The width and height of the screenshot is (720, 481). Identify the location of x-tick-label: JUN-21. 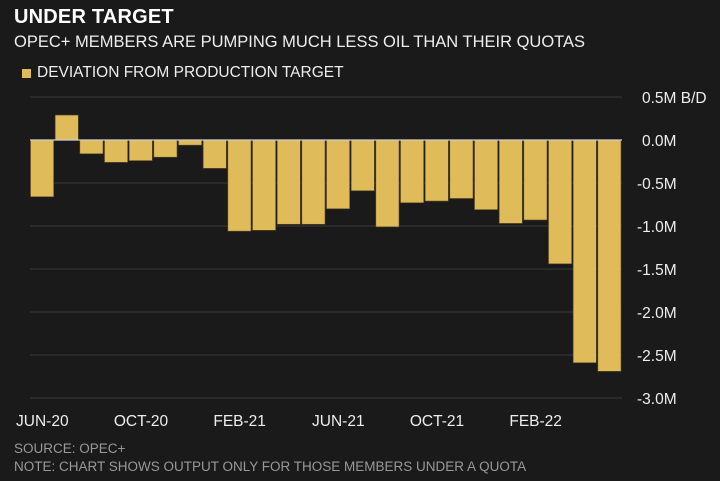
(338, 421).